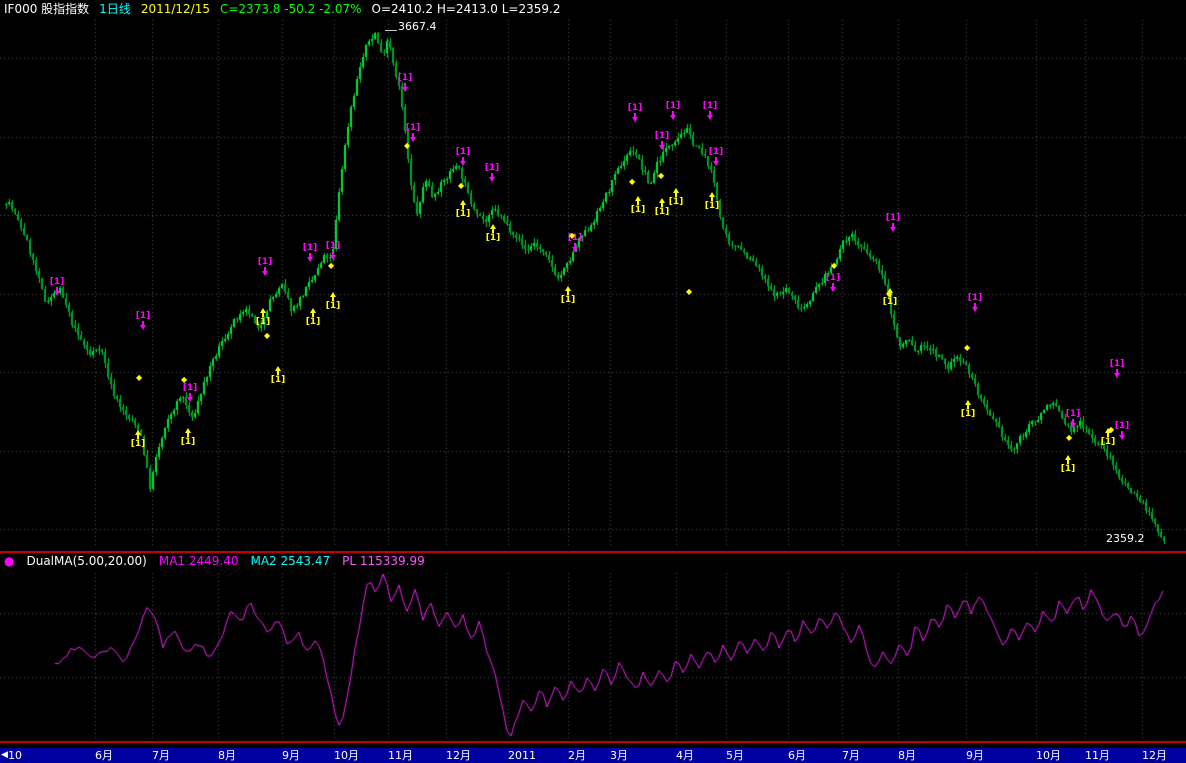 The width and height of the screenshot is (1186, 763). Describe the element at coordinates (198, 561) in the screenshot. I see `indicator-segment-2: MA1 2449.40` at that location.